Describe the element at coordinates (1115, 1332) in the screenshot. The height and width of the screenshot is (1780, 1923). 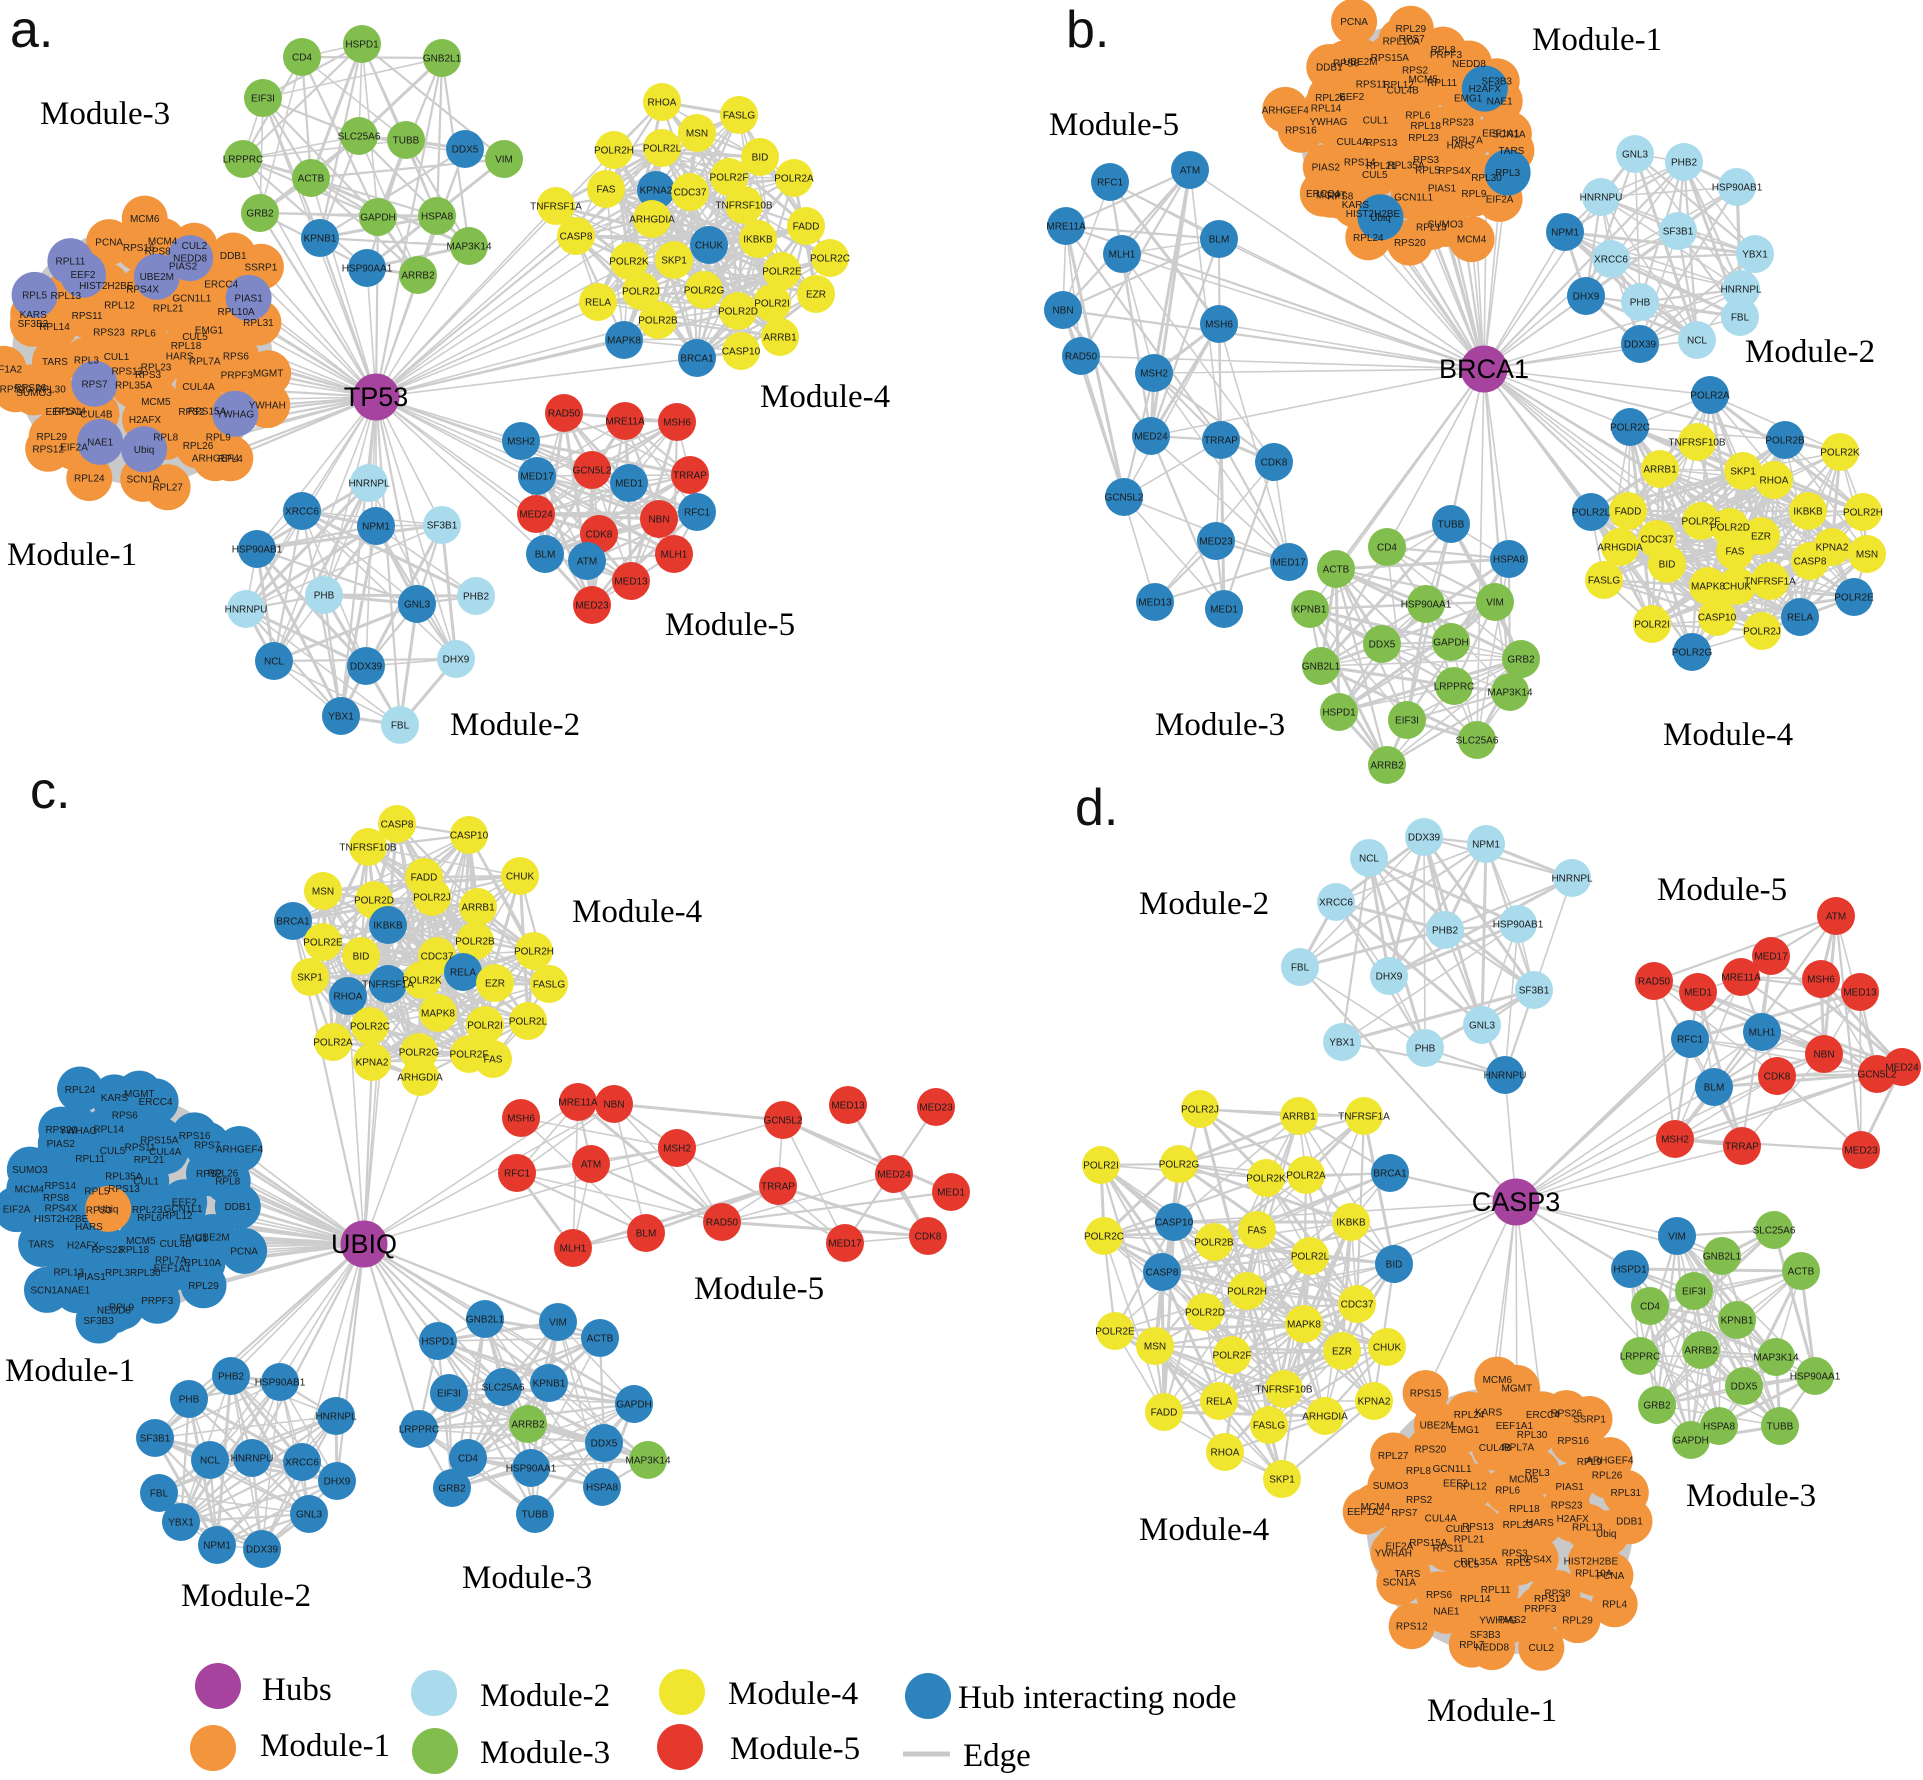
I see `svg-text: POLR2E` at that location.